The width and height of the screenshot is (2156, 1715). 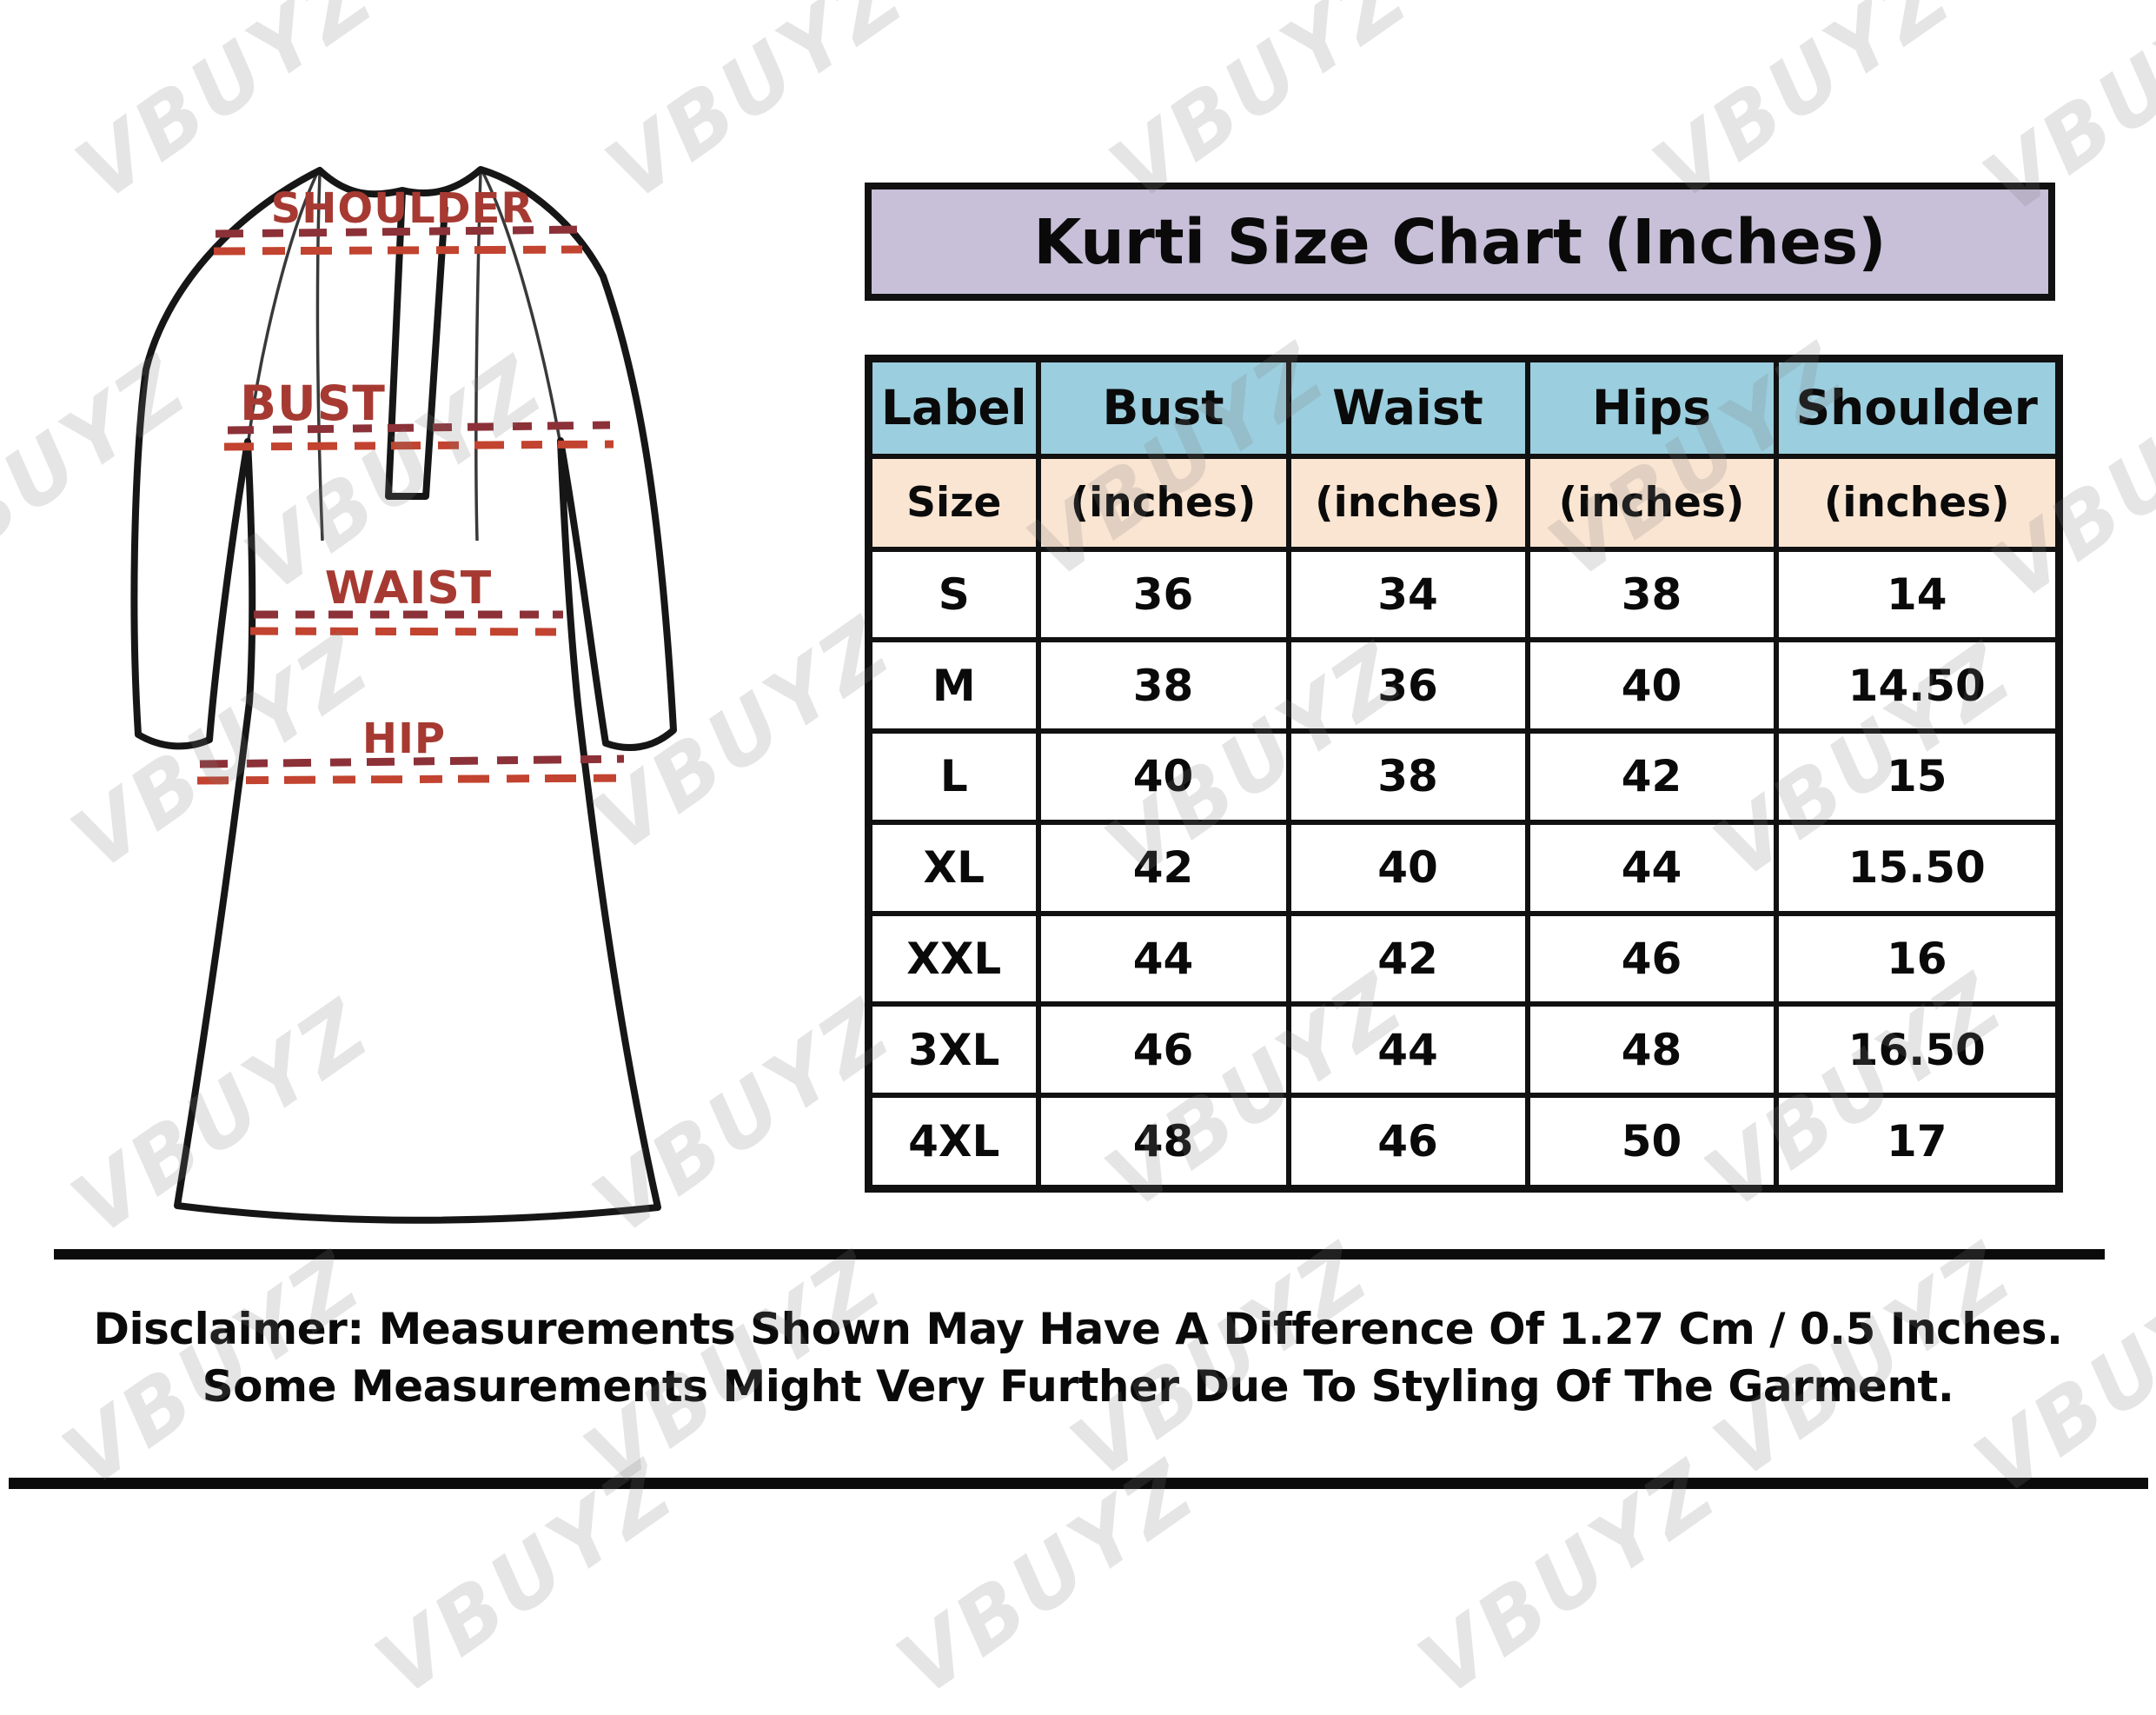 I want to click on cell-waist: 40, so click(x=1408, y=867).